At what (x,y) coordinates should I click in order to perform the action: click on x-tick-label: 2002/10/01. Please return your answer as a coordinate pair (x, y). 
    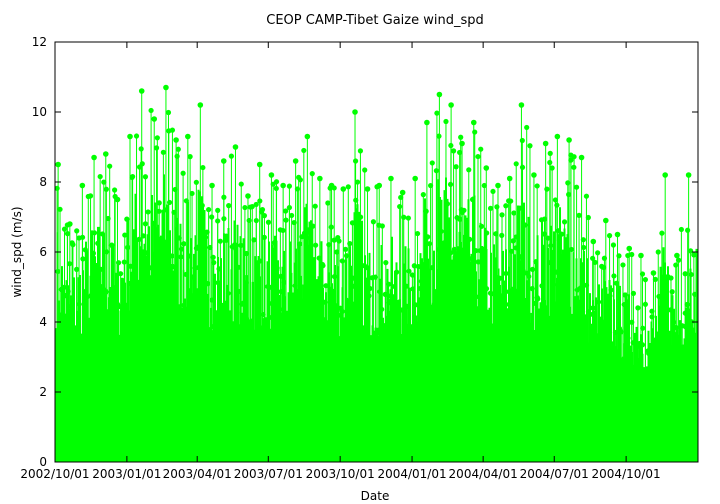
    Looking at the image, I should click on (54, 474).